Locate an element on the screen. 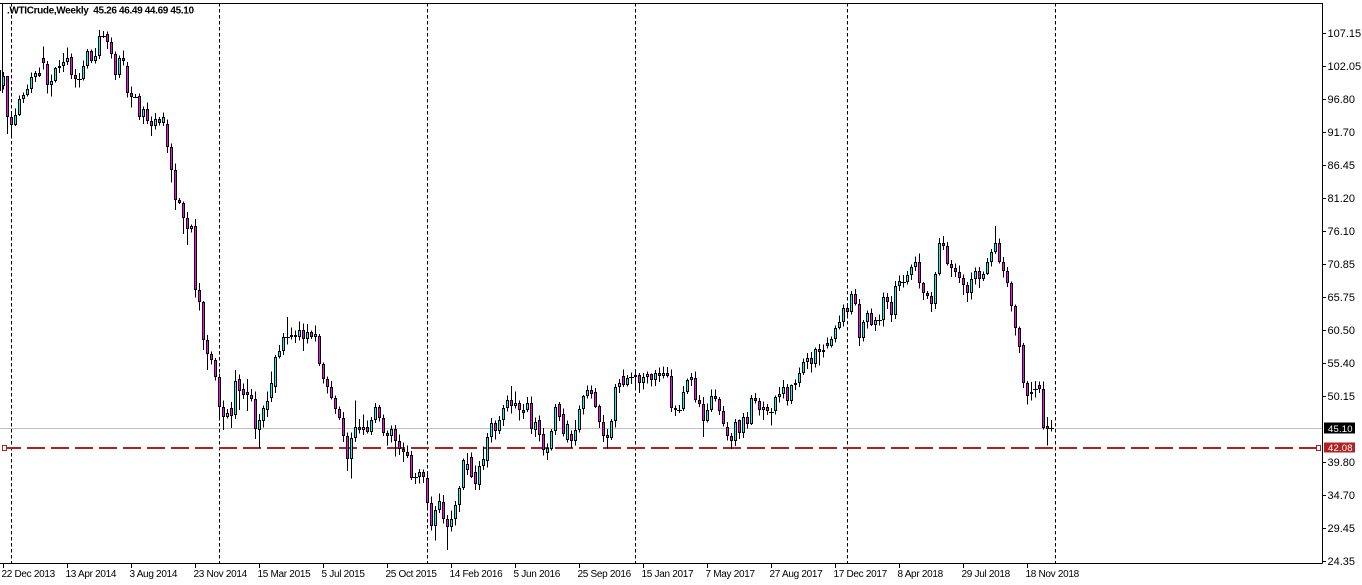  svg-text: 39.80 is located at coordinates (1342, 463).